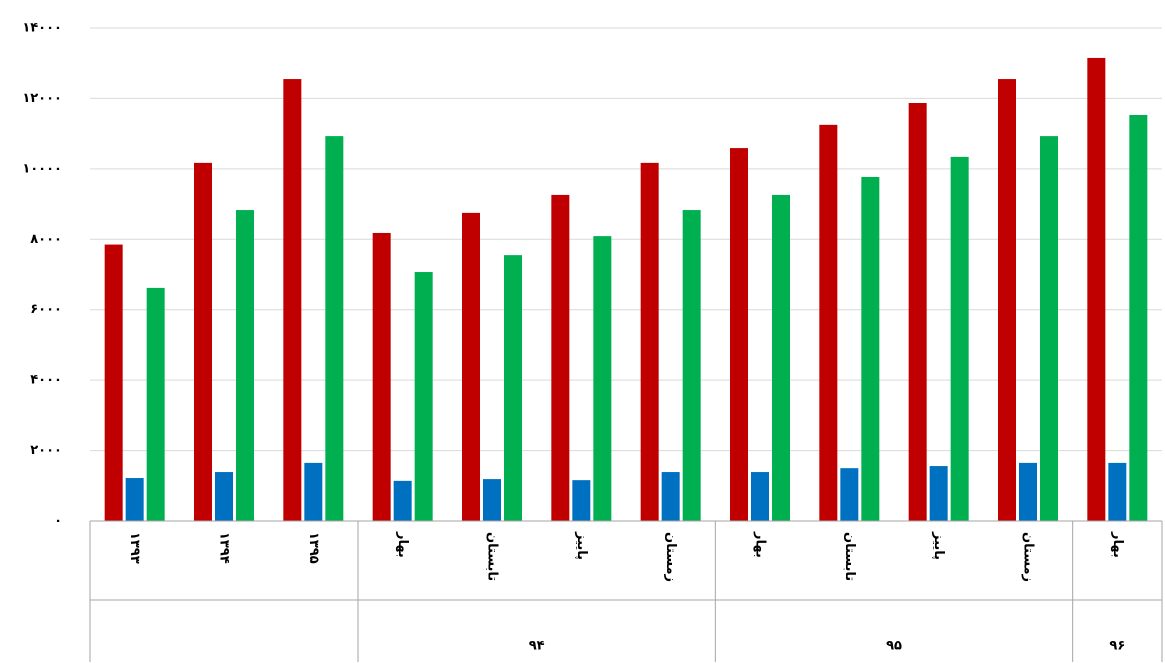 This screenshot has height=663, width=1165. Describe the element at coordinates (58, 521) in the screenshot. I see `y-tick-label: ۰` at that location.